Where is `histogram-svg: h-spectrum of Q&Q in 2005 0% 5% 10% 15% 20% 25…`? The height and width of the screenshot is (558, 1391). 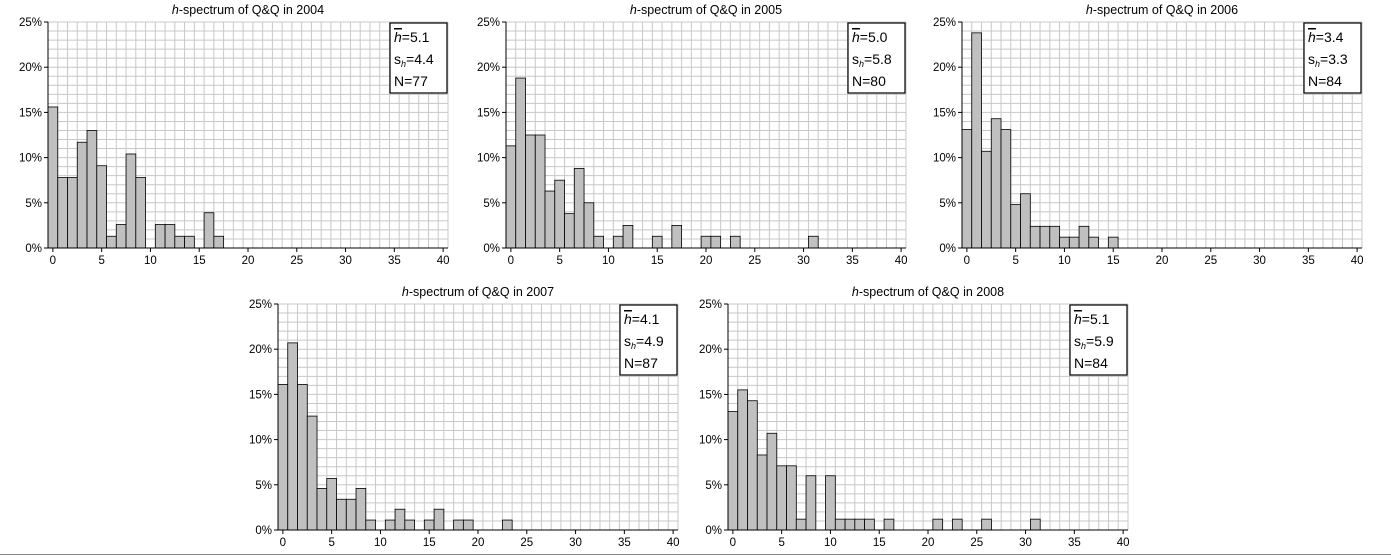 histogram-svg: h-spectrum of Q&Q in 2005 0% 5% 10% 15% 20% 25… is located at coordinates (692, 135).